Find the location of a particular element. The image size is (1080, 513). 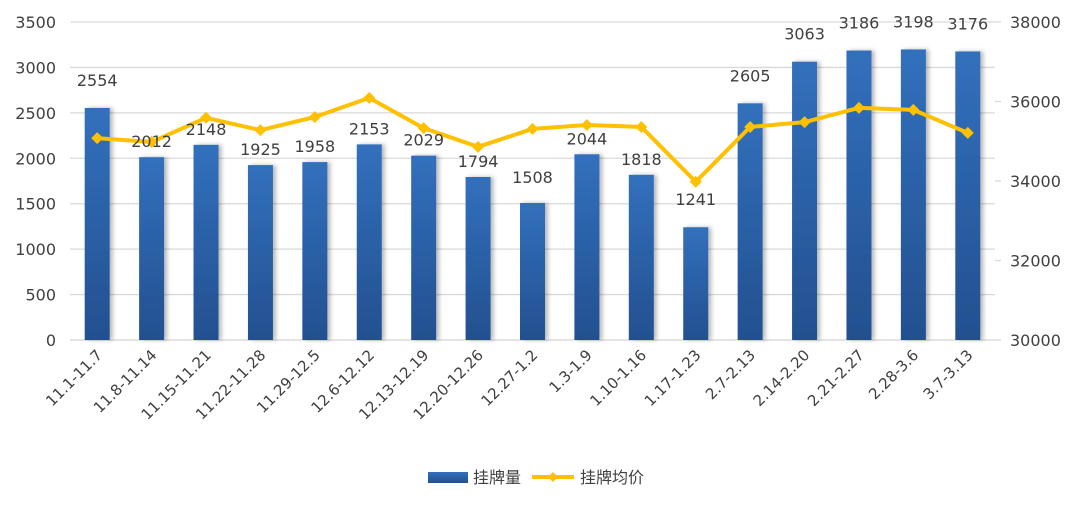

legend-diamond-icon is located at coordinates (553, 477).